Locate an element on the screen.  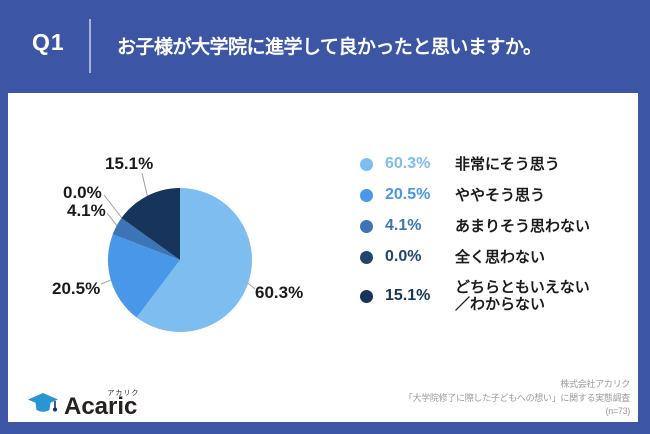
legend-label: ややそう思う is located at coordinates (500, 195).